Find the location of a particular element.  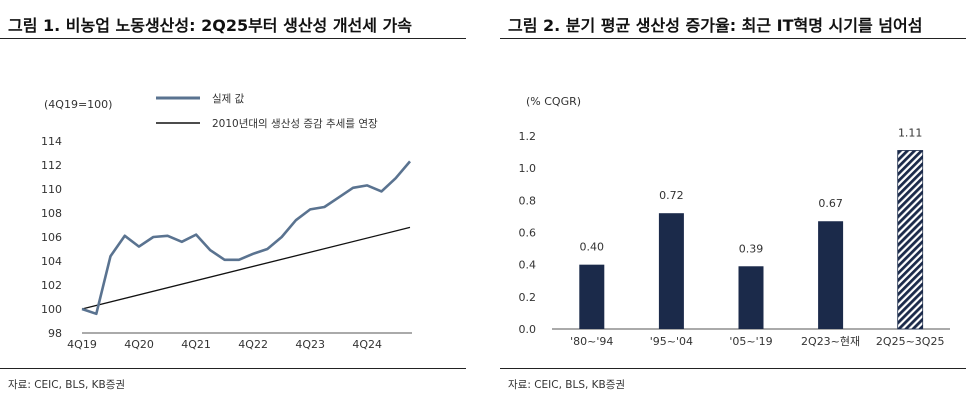

actual-series-line is located at coordinates (246, 238).